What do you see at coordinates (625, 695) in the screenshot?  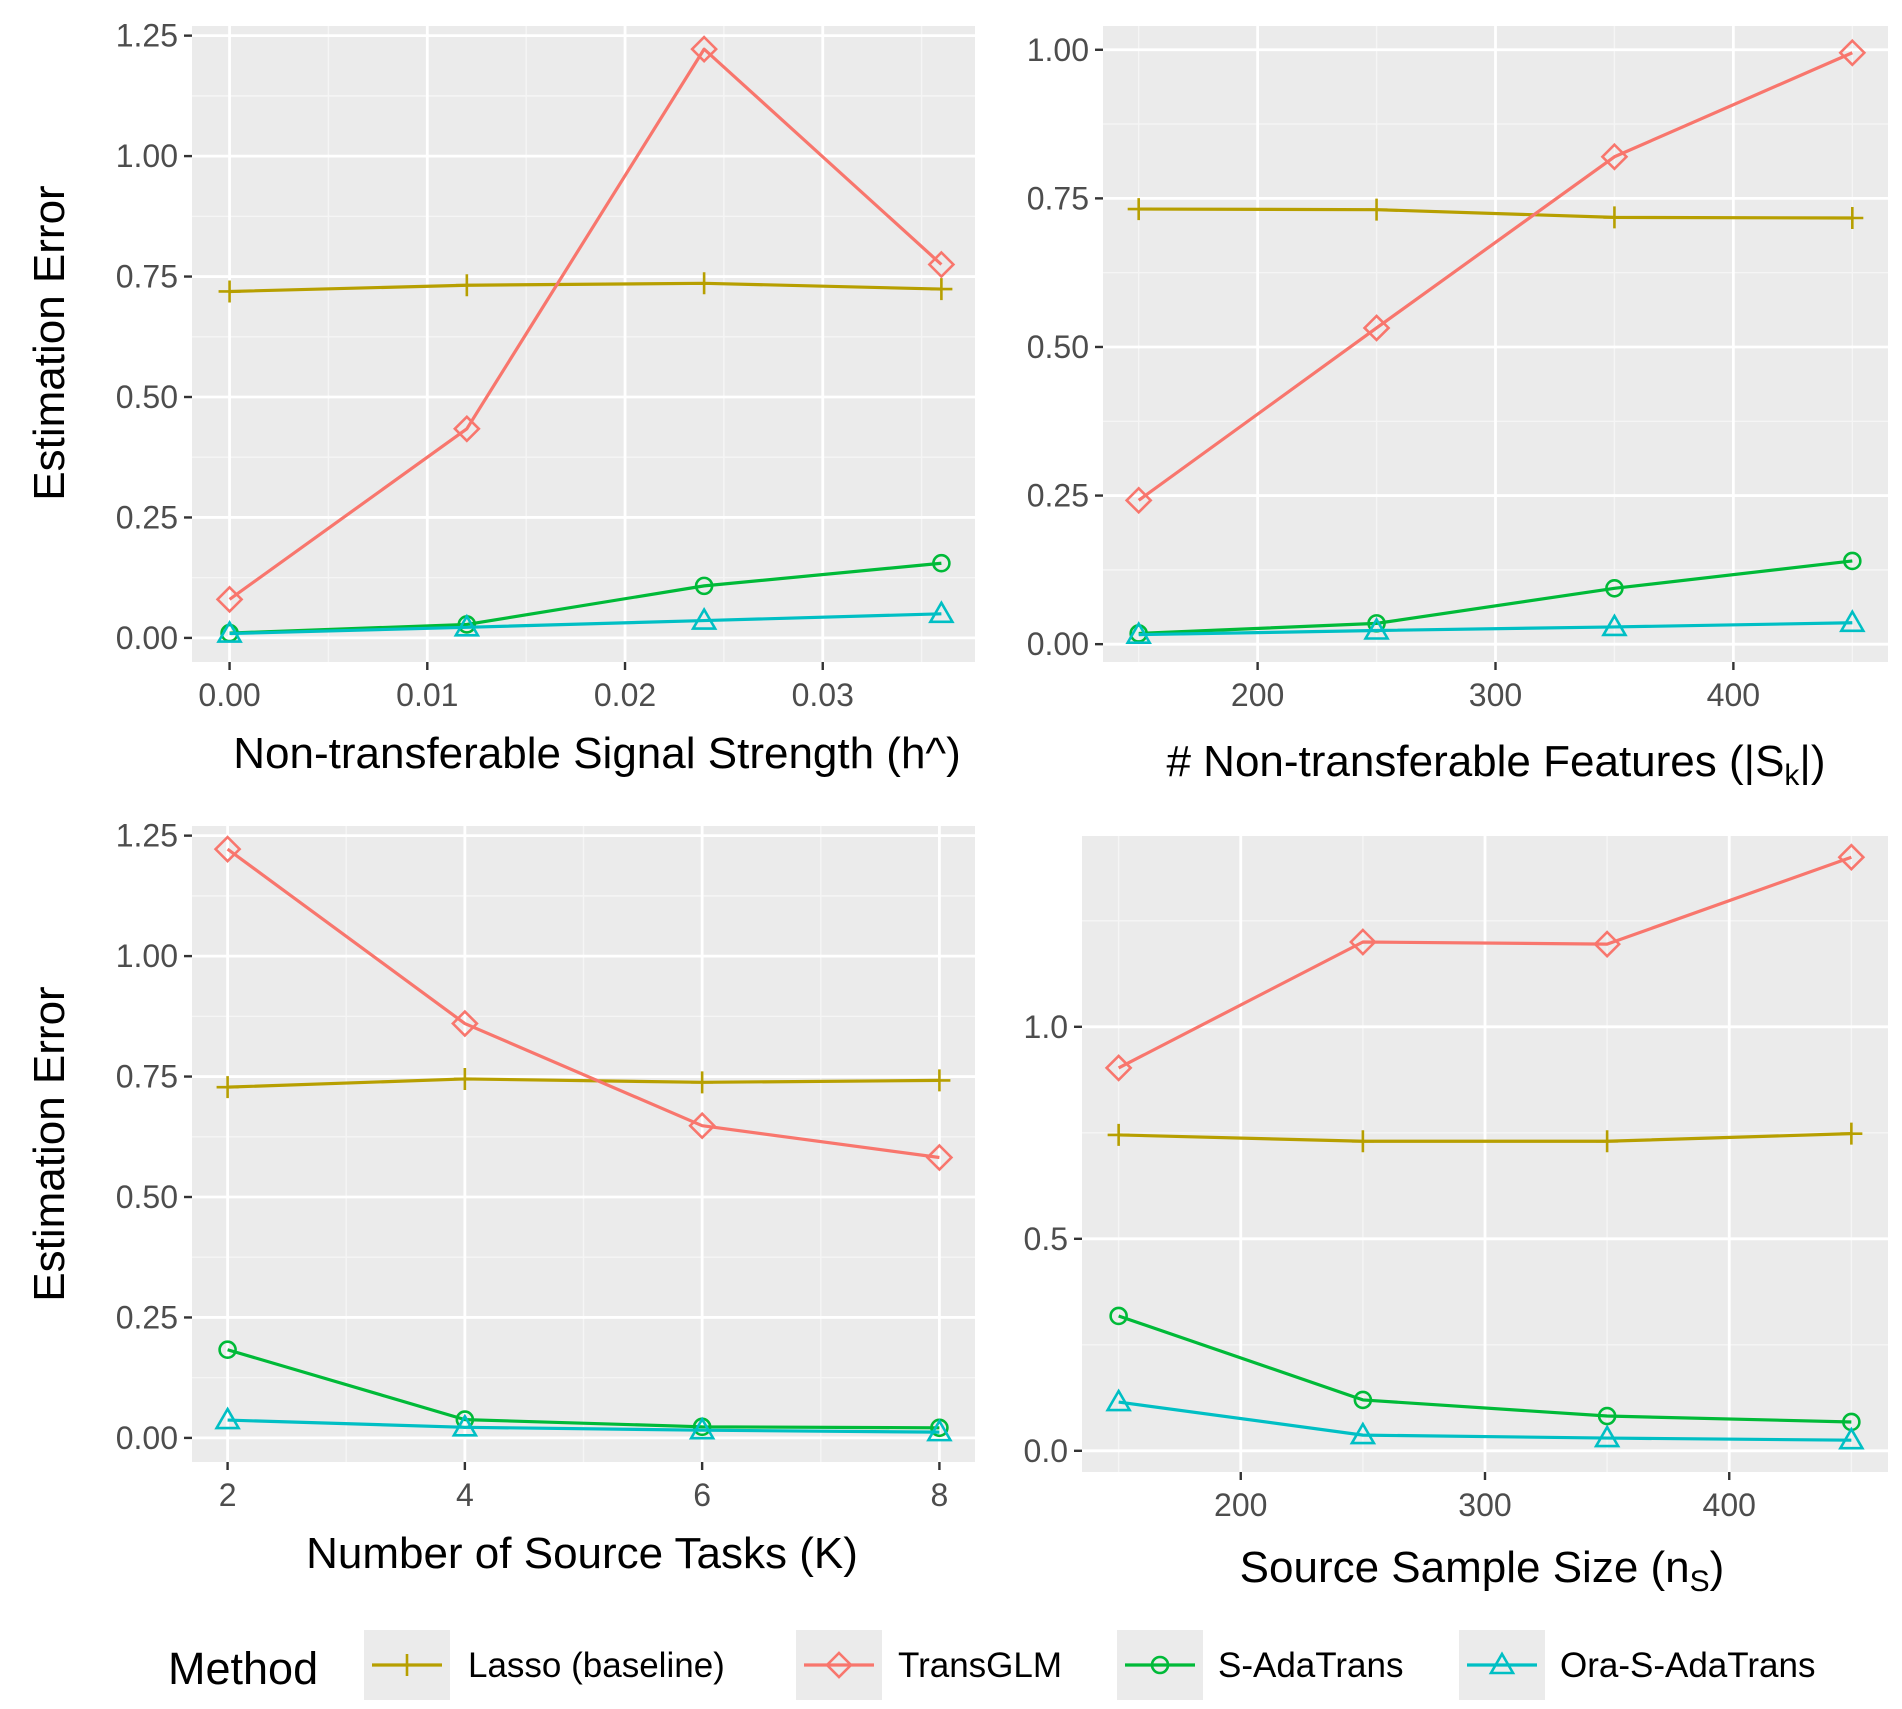 I see `x-tick-label: 0.02` at bounding box center [625, 695].